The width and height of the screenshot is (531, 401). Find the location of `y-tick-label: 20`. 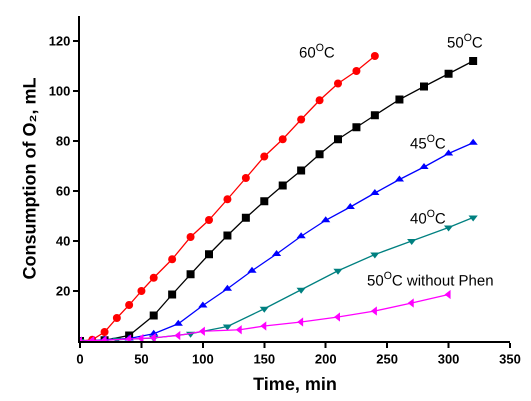

y-tick-label: 20 is located at coordinates (63, 291).